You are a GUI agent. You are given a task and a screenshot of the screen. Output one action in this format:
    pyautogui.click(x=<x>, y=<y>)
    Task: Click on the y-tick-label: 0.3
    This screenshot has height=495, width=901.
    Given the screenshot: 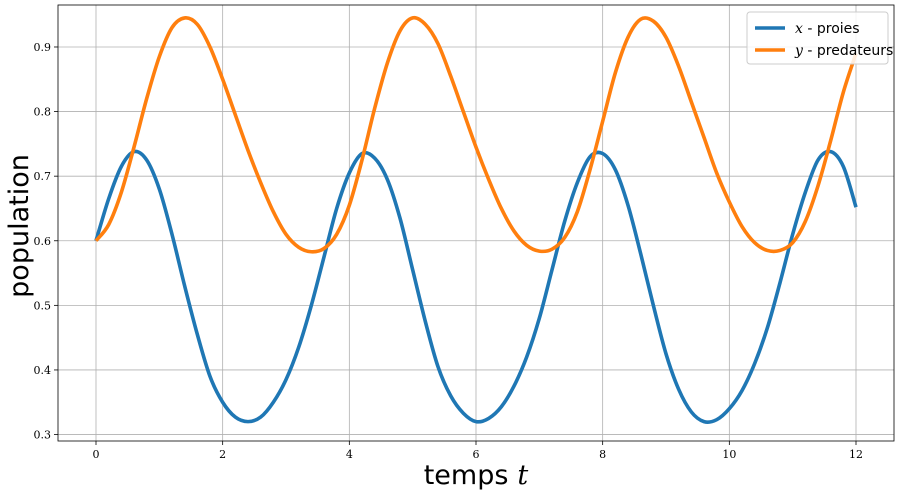 What is the action you would take?
    pyautogui.click(x=43, y=435)
    